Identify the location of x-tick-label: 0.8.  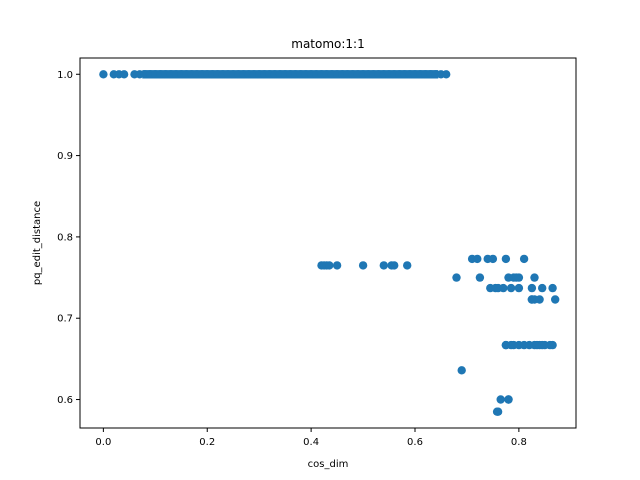
(519, 442).